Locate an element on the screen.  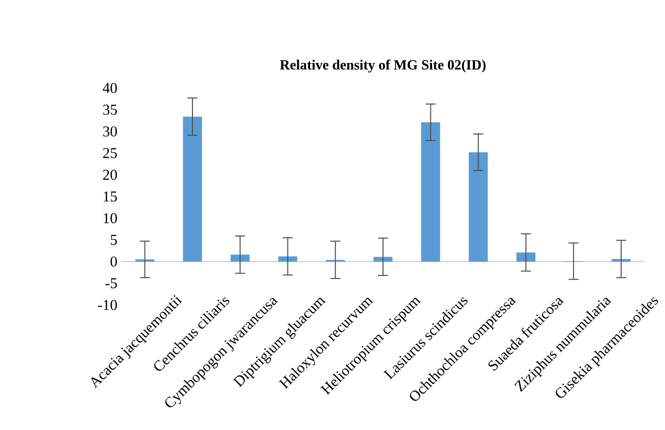
y-tick-label: 25 is located at coordinates (110, 153).